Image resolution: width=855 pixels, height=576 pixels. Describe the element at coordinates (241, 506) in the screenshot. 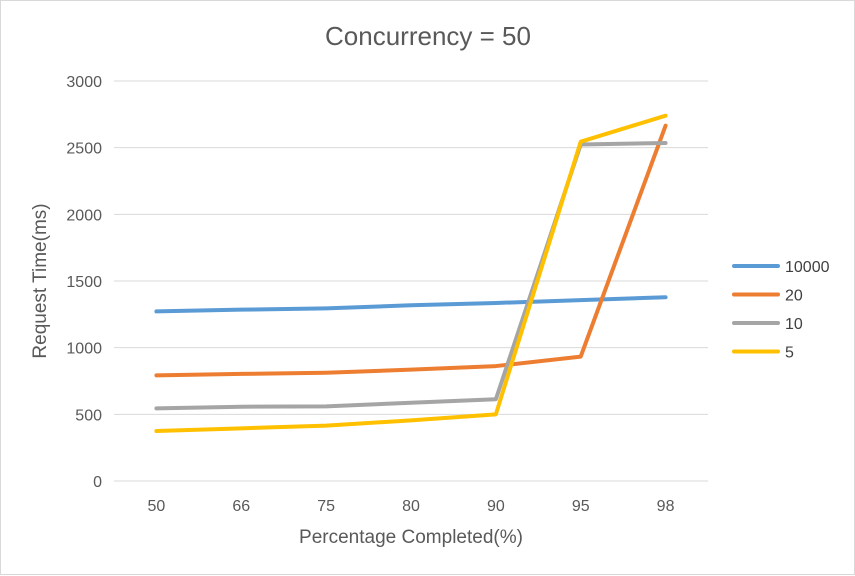

I see `x-tick-label: 66` at that location.